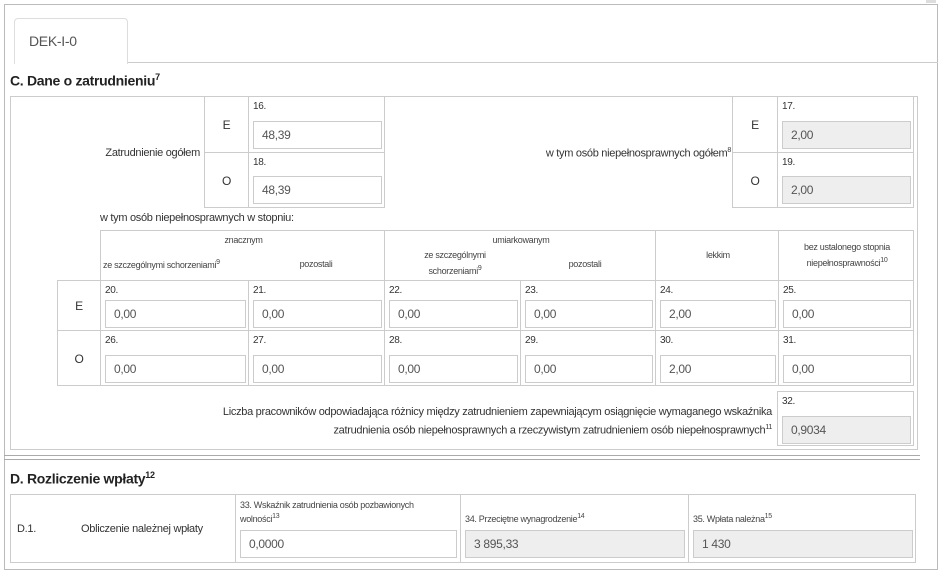 The height and width of the screenshot is (574, 944). What do you see at coordinates (789, 106) in the screenshot?
I see `field-number: 17.` at bounding box center [789, 106].